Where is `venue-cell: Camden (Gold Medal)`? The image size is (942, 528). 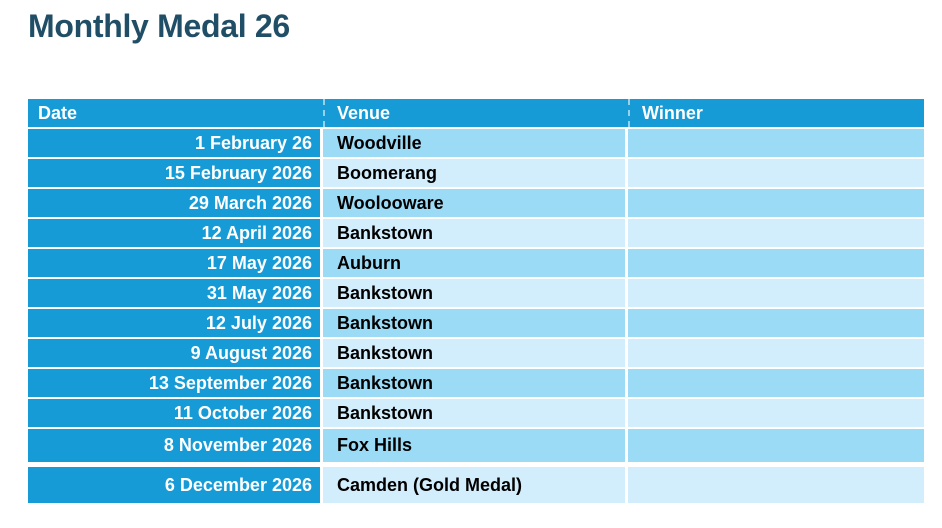 venue-cell: Camden (Gold Medal) is located at coordinates (474, 485).